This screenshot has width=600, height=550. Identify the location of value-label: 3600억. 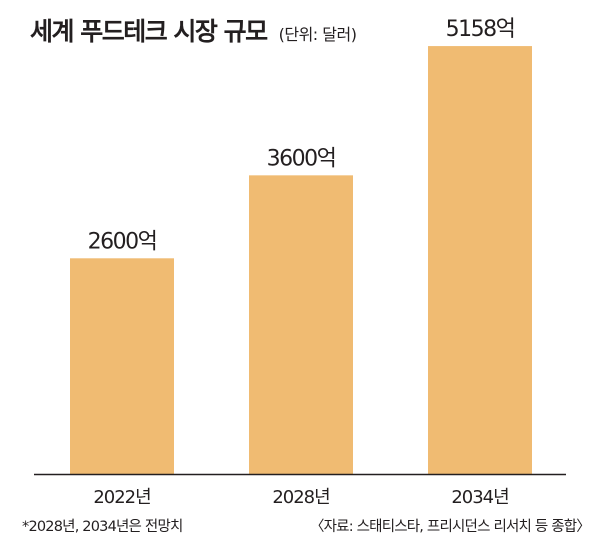
(301, 158).